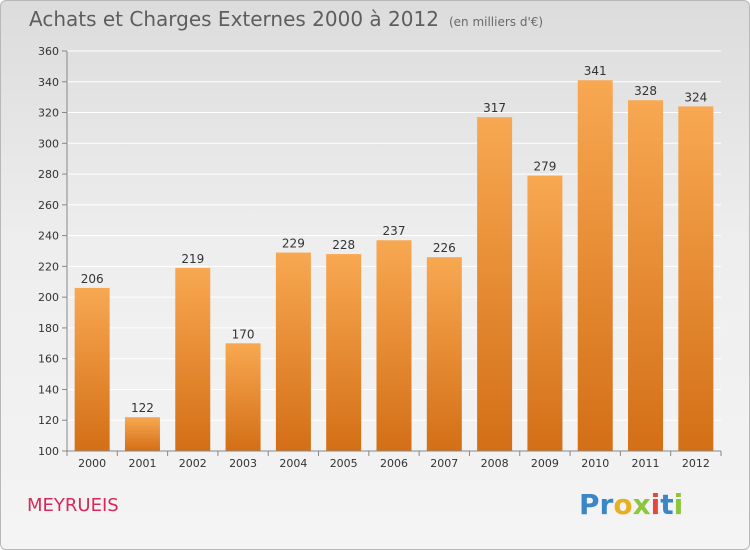 The height and width of the screenshot is (550, 750). Describe the element at coordinates (193, 463) in the screenshot. I see `x-tick-label-2002: 2002` at that location.